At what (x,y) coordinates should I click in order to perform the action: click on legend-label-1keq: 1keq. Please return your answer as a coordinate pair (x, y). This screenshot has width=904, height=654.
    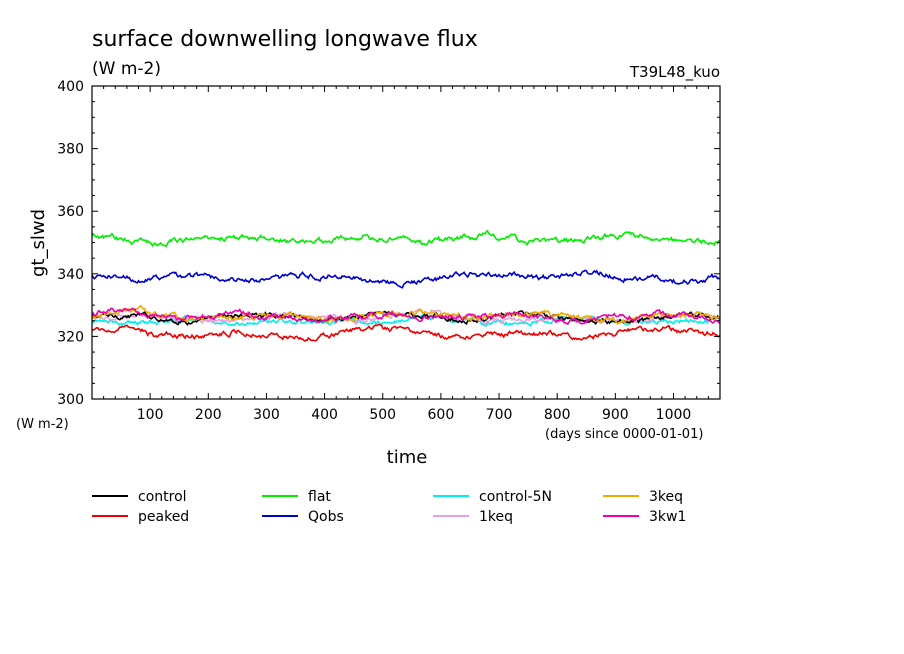
    Looking at the image, I should click on (496, 517).